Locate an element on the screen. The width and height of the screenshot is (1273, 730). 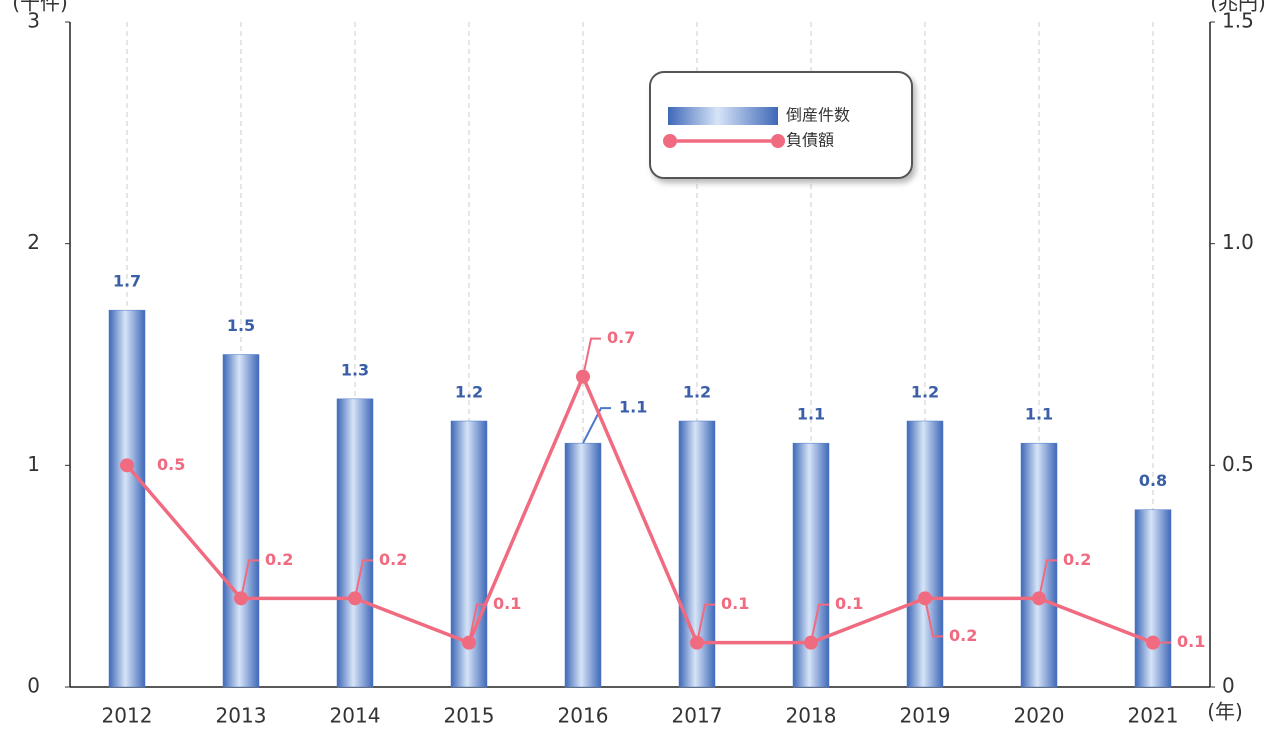
x-tick-label: 2012 is located at coordinates (127, 716).